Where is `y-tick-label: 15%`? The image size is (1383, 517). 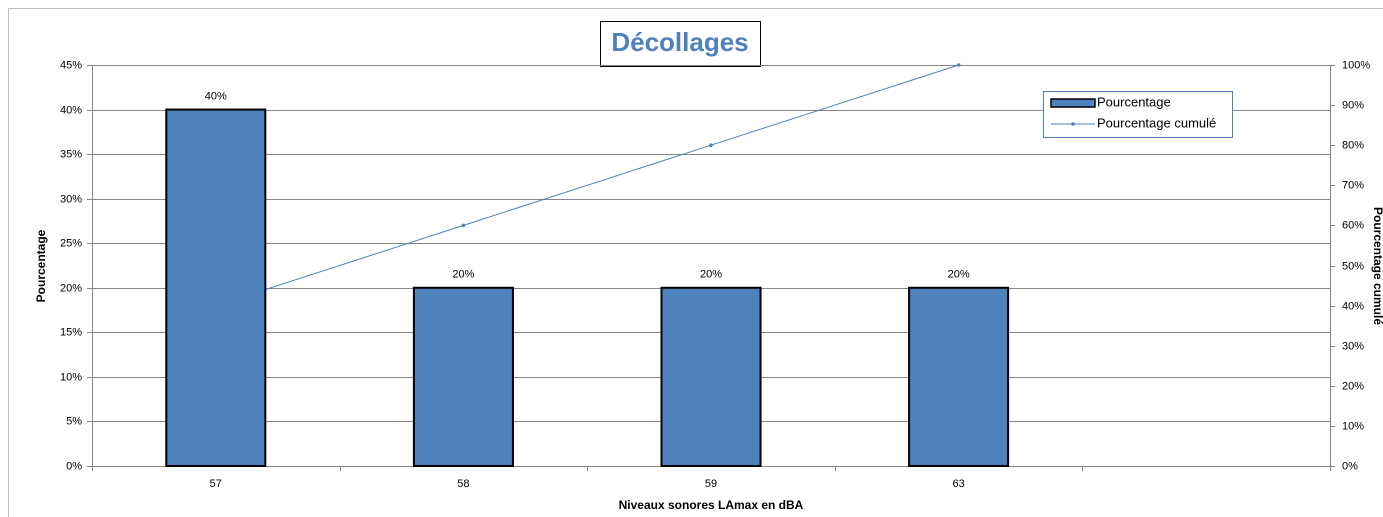
y-tick-label: 15% is located at coordinates (71, 332).